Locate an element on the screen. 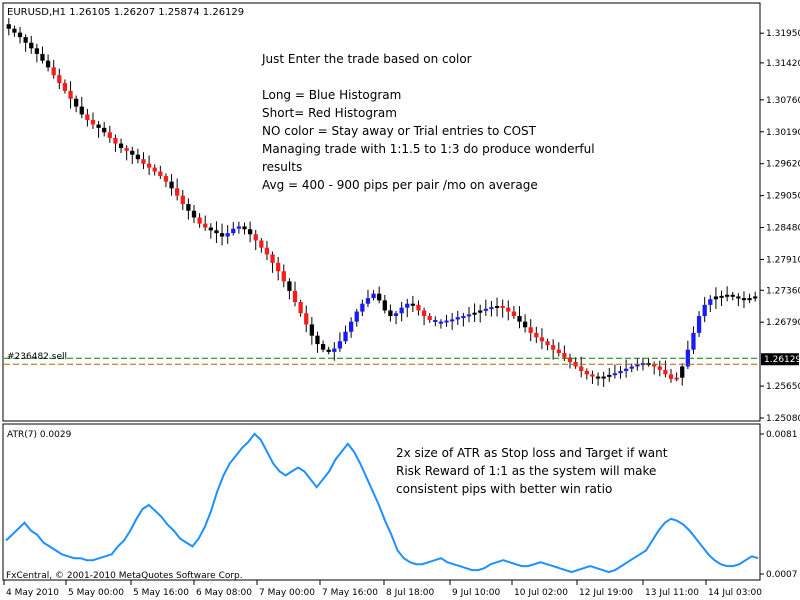 This screenshot has width=800, height=600. time-tick-label: 5 May 00:00 is located at coordinates (96, 593).